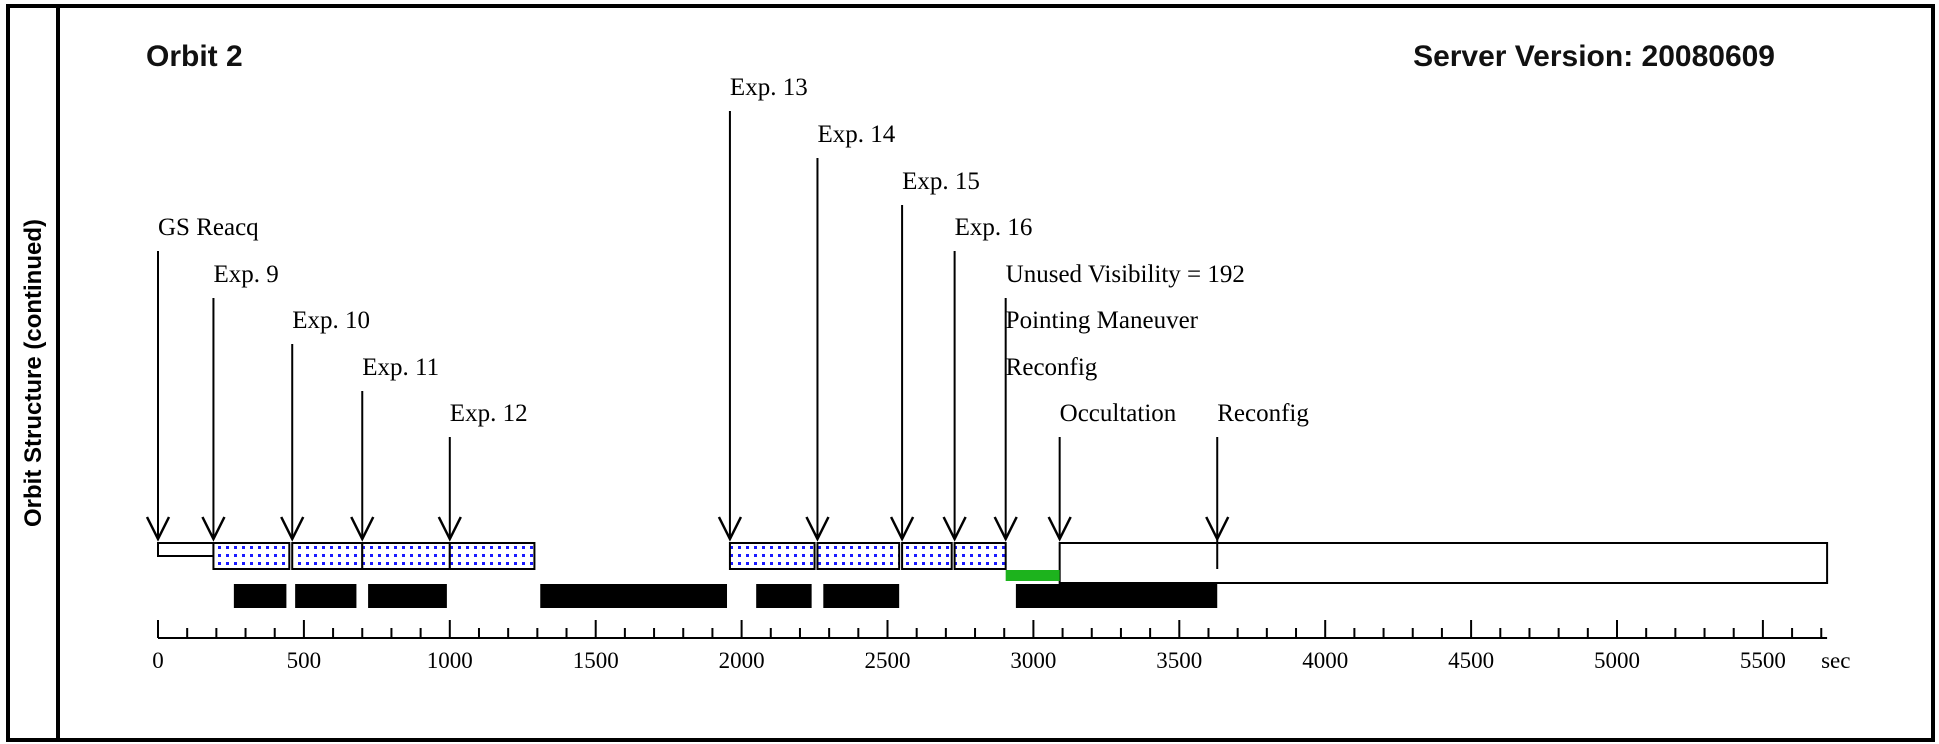 This screenshot has height=744, width=1939. What do you see at coordinates (245, 274) in the screenshot?
I see `event-label: Exp. 9` at bounding box center [245, 274].